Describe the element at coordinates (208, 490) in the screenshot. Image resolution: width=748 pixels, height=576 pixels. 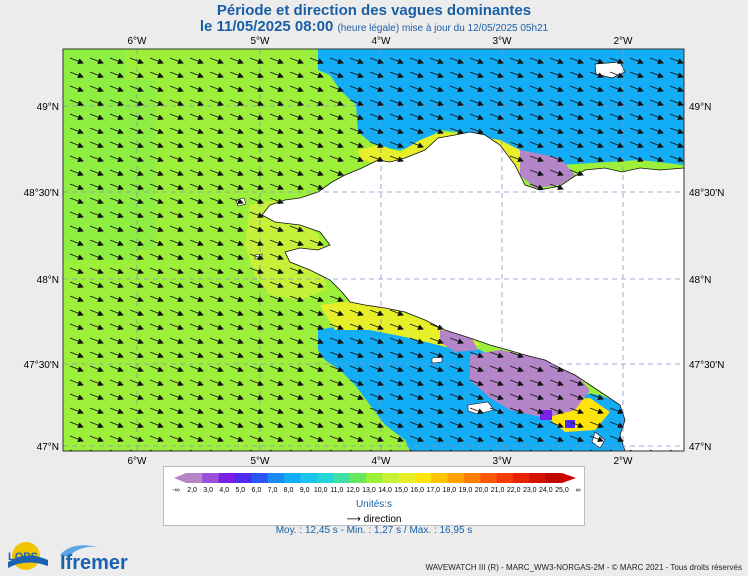
I see `legend-label: 3,0` at that location.